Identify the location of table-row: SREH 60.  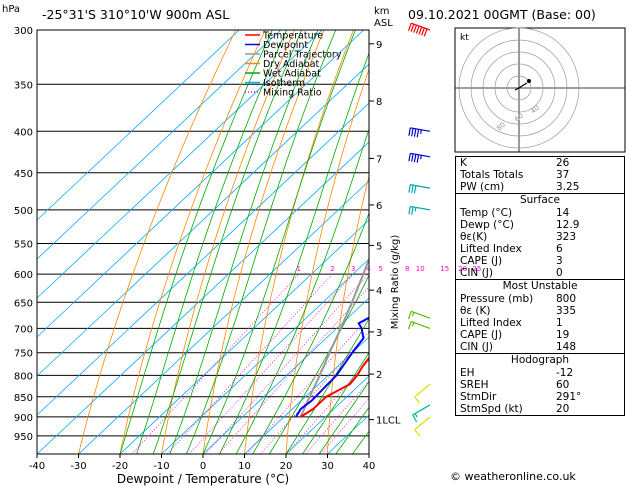
(540, 385).